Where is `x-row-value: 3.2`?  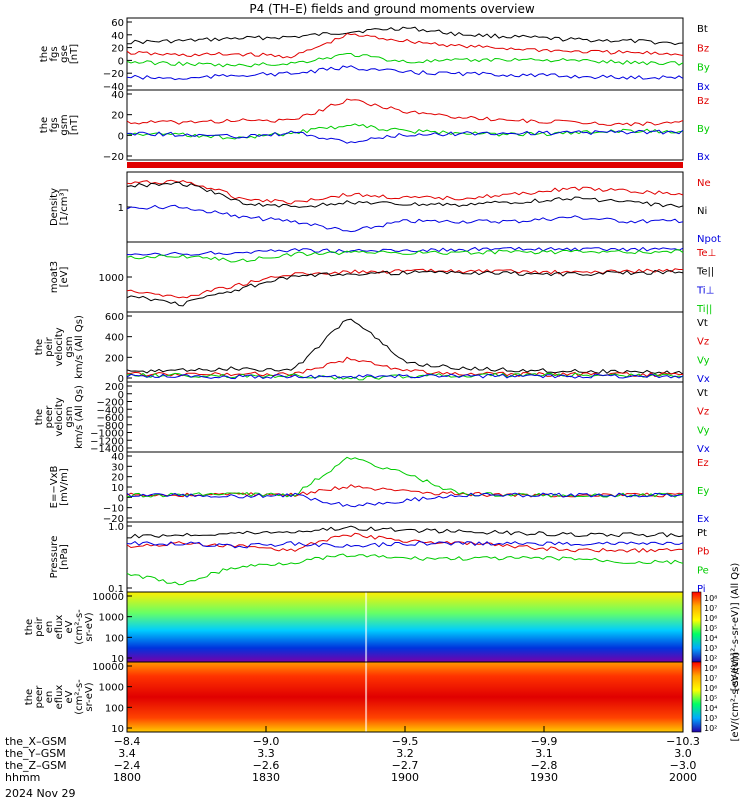 x-row-value: 3.2 is located at coordinates (405, 753).